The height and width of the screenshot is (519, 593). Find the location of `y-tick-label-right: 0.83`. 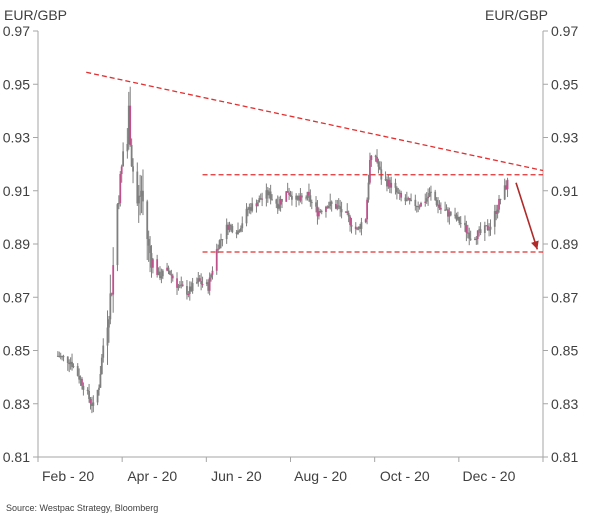

y-tick-label-right: 0.83 is located at coordinates (564, 404).